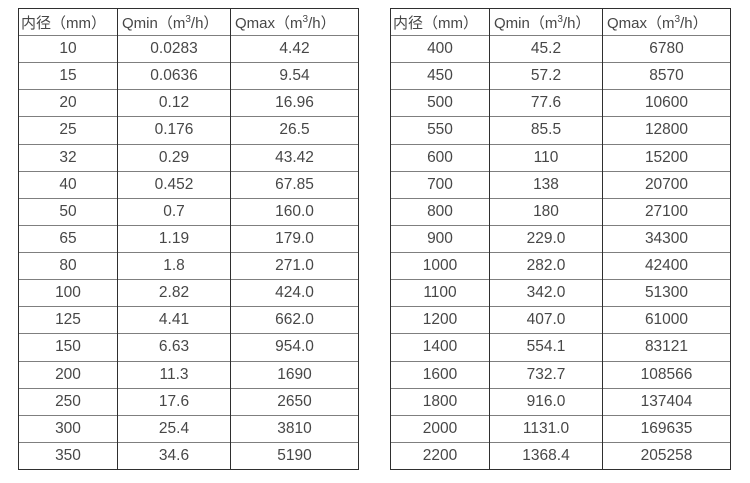 This screenshot has height=483, width=750. I want to click on table-row: 250 17.6 2650, so click(188, 401).